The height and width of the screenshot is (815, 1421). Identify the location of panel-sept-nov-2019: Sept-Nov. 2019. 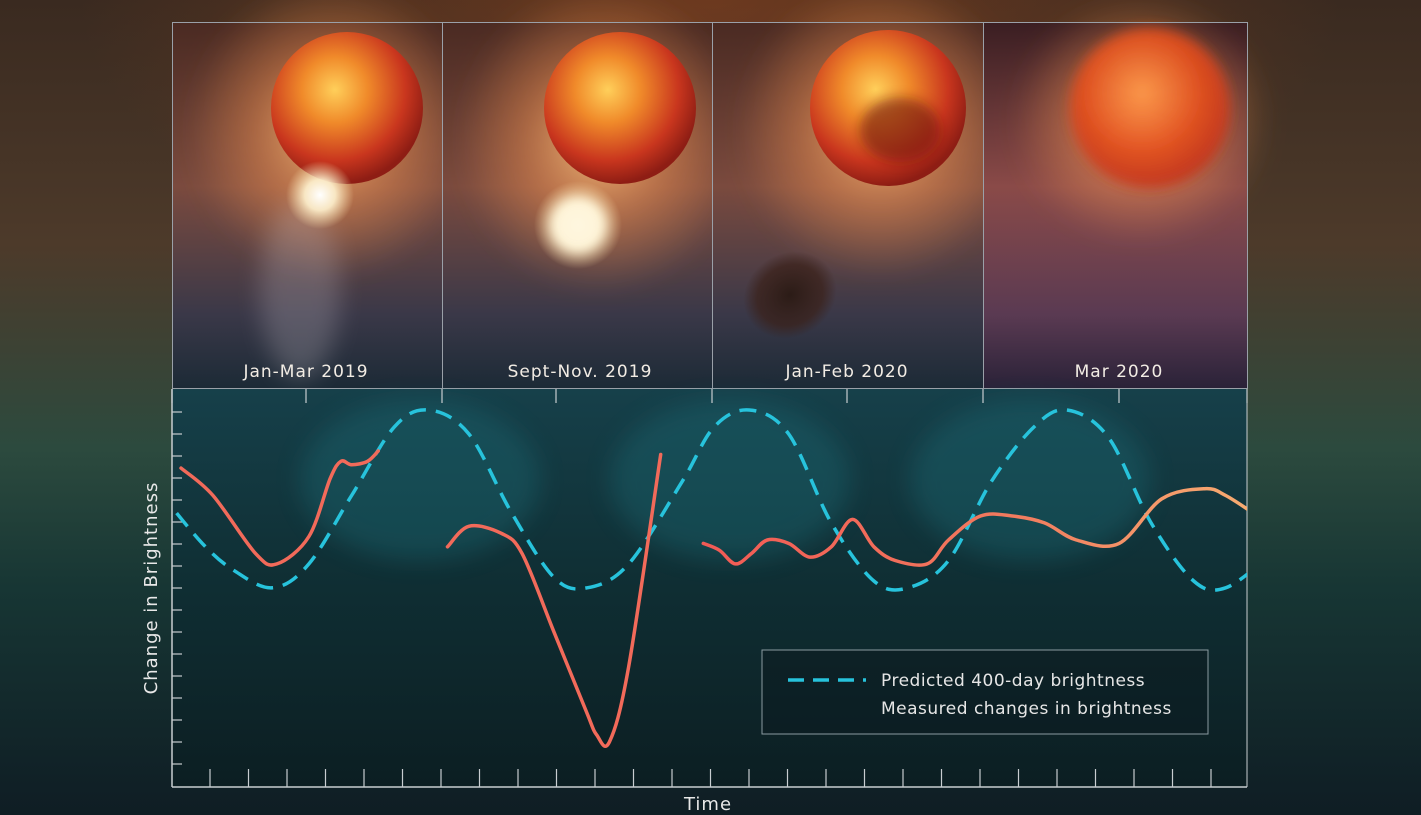
(594, 194).